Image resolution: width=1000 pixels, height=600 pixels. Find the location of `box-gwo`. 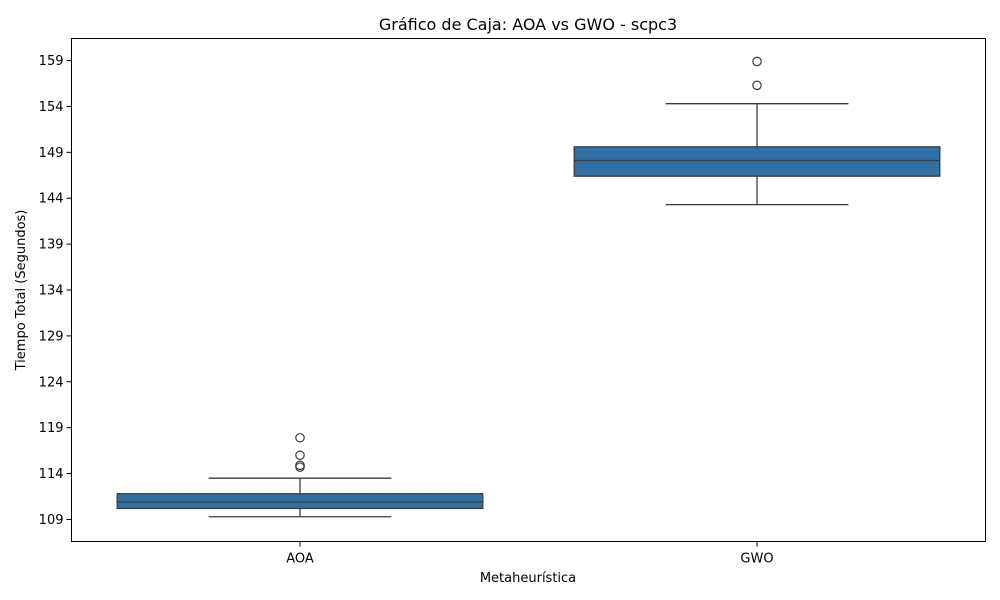

box-gwo is located at coordinates (757, 161).